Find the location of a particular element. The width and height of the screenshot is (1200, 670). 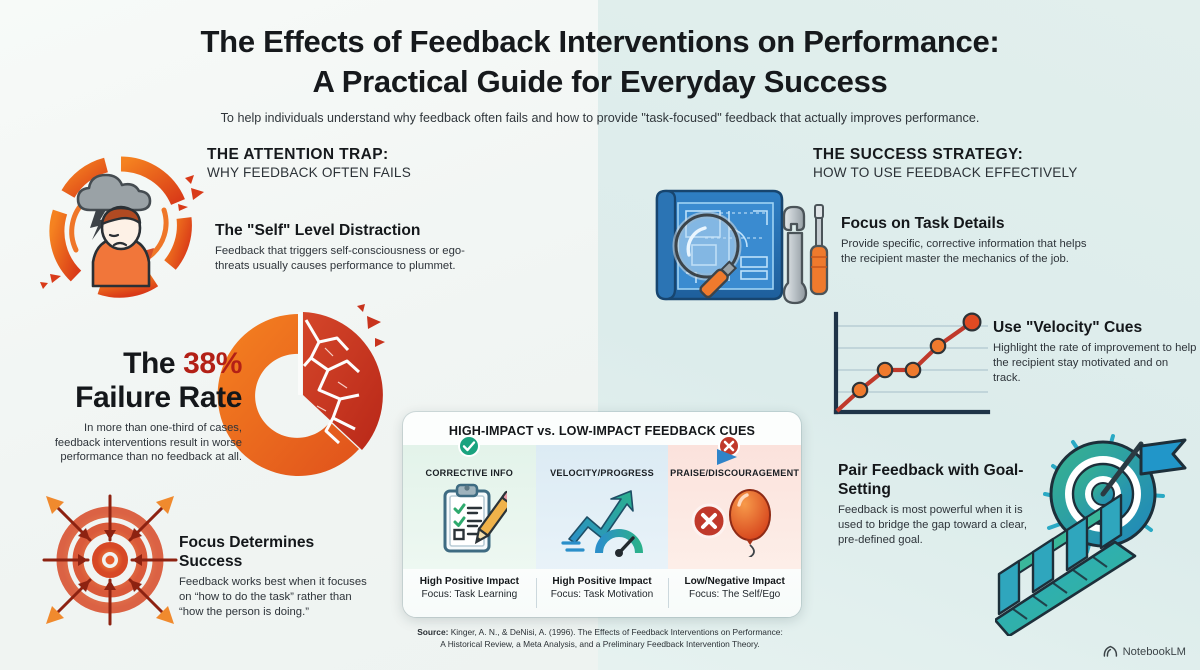

failure-rate-headline: The 38% is located at coordinates (142, 364).